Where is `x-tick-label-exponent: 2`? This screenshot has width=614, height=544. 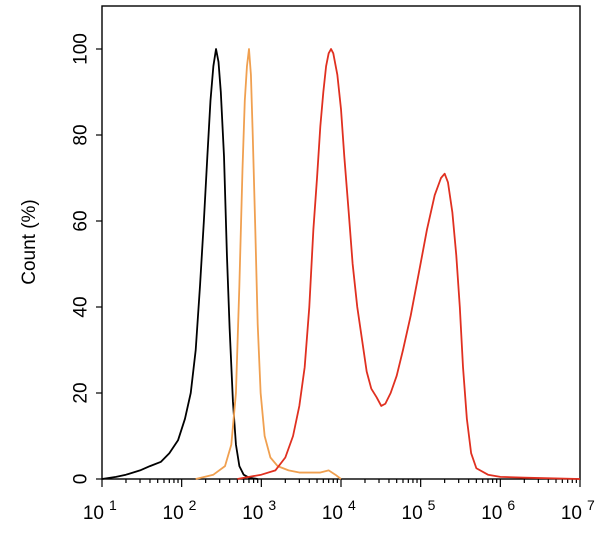
x-tick-label-exponent: 2 is located at coordinates (193, 505).